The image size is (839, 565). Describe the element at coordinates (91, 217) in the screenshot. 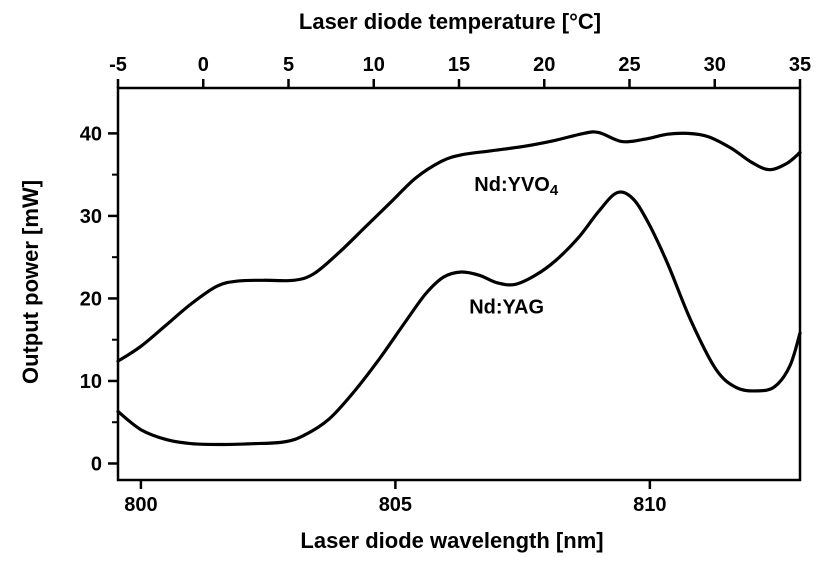

I see `y-axis-tick-label: 30` at that location.